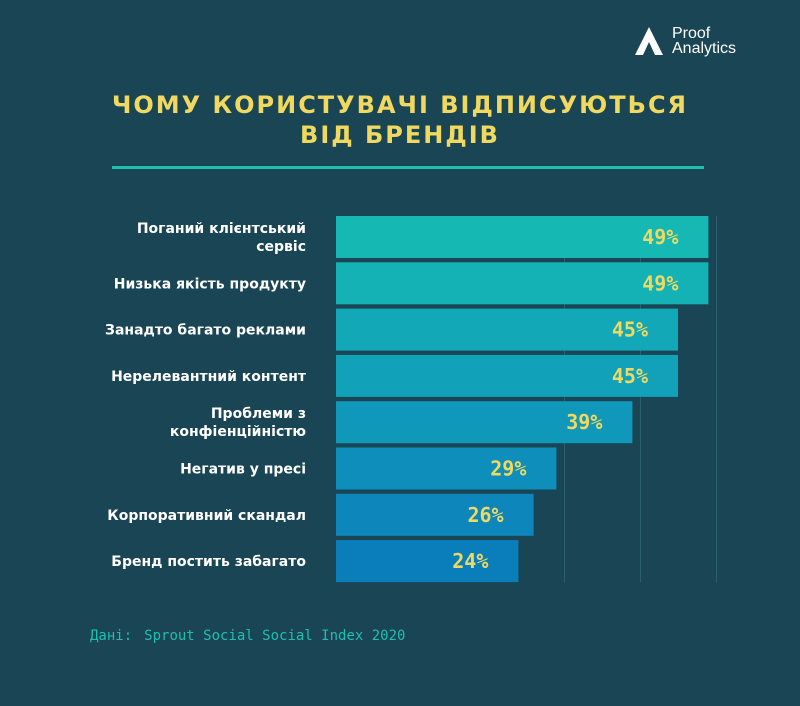 The width and height of the screenshot is (800, 706). What do you see at coordinates (649, 41) in the screenshot?
I see `logo-mark-icon` at bounding box center [649, 41].